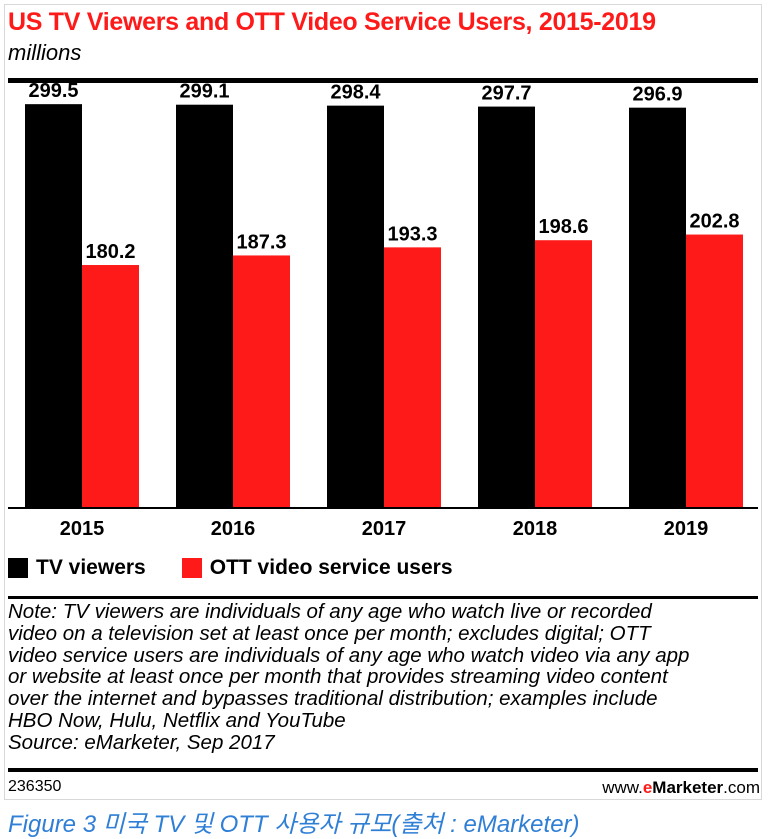  What do you see at coordinates (741, 787) in the screenshot?
I see `brand-suffix: .com` at bounding box center [741, 787].